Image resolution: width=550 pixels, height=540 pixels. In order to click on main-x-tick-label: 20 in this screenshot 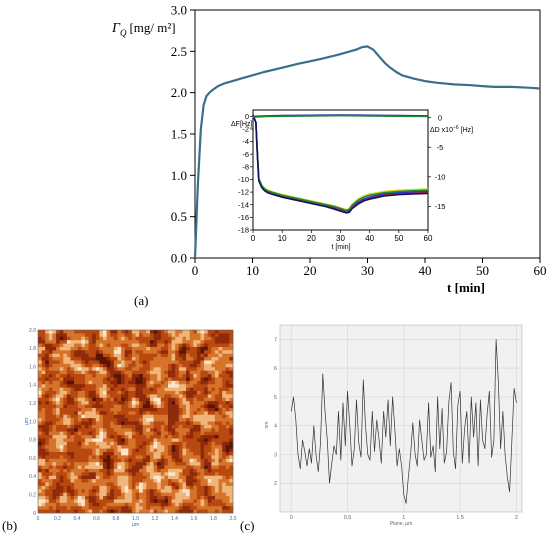, I will do `click(310, 270)`.